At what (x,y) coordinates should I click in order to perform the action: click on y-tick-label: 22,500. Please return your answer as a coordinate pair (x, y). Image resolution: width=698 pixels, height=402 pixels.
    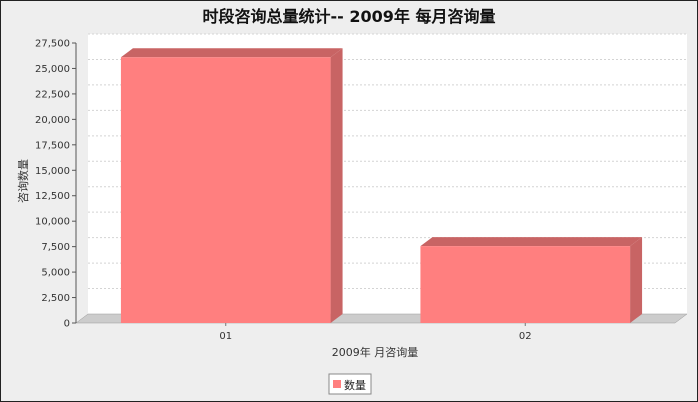
    Looking at the image, I should click on (52, 94).